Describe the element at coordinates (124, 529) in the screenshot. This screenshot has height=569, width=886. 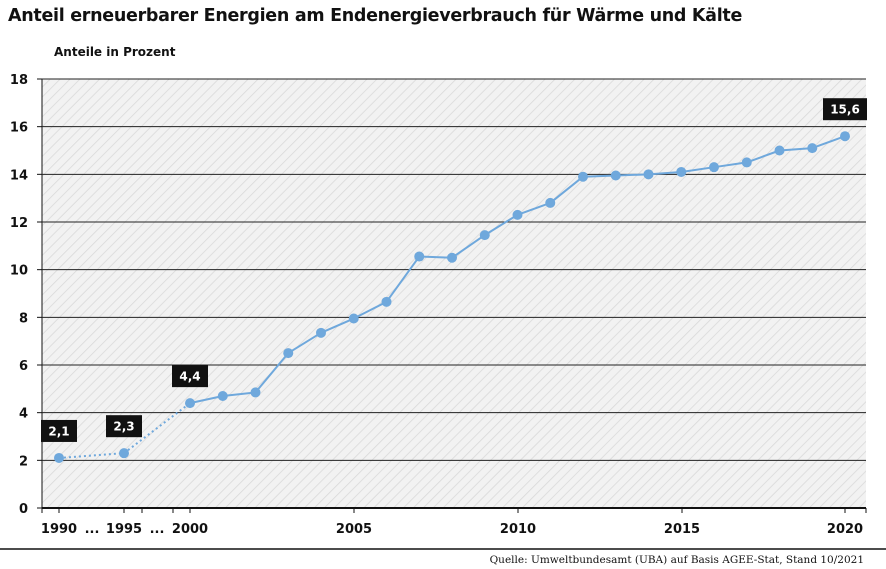
I see `x-tick-label: 1995` at that location.